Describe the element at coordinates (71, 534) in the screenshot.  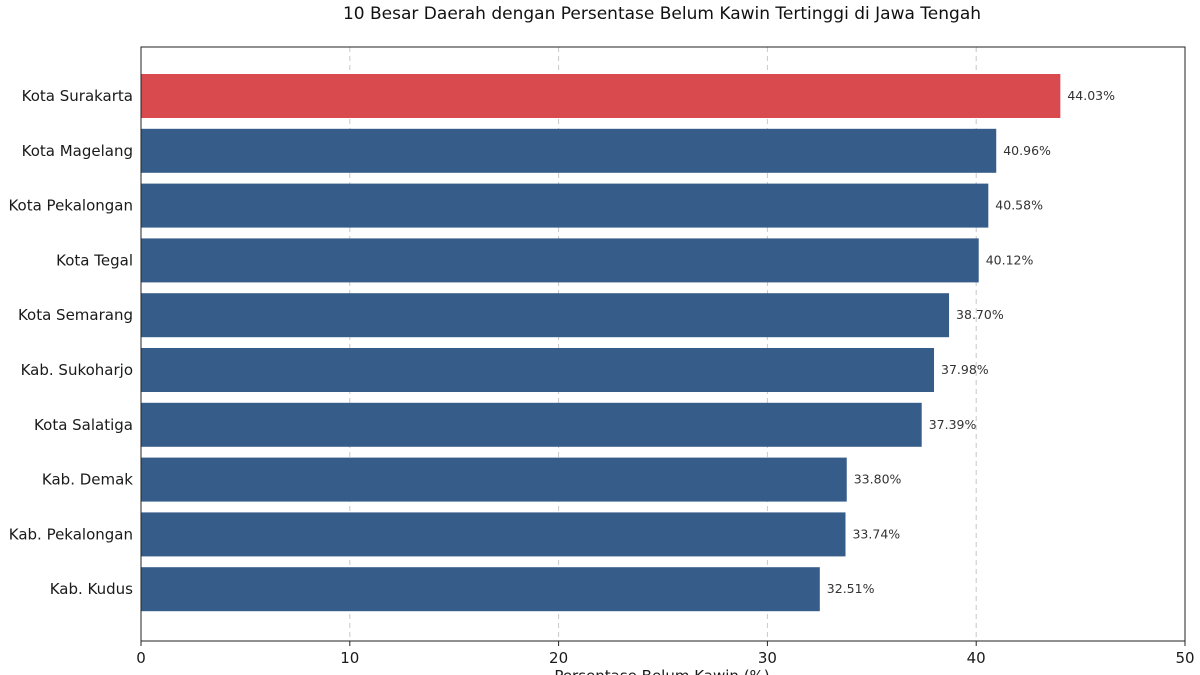
I see `category-label: Kab. Pekalongan` at that location.